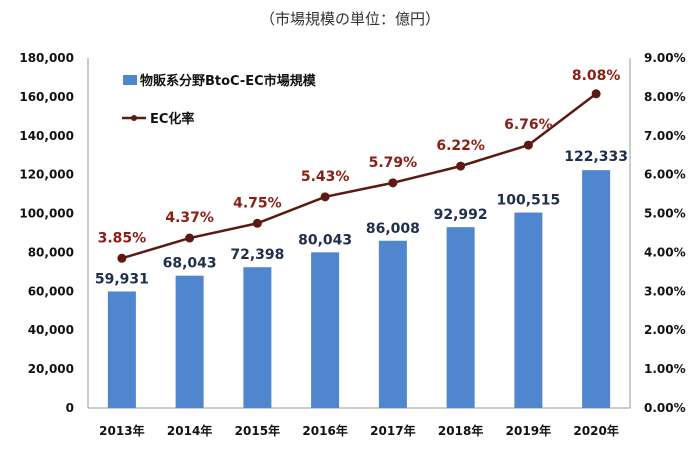 Image resolution: width=700 pixels, height=450 pixels. I want to click on left-tick-label: 20,000, so click(51, 369).